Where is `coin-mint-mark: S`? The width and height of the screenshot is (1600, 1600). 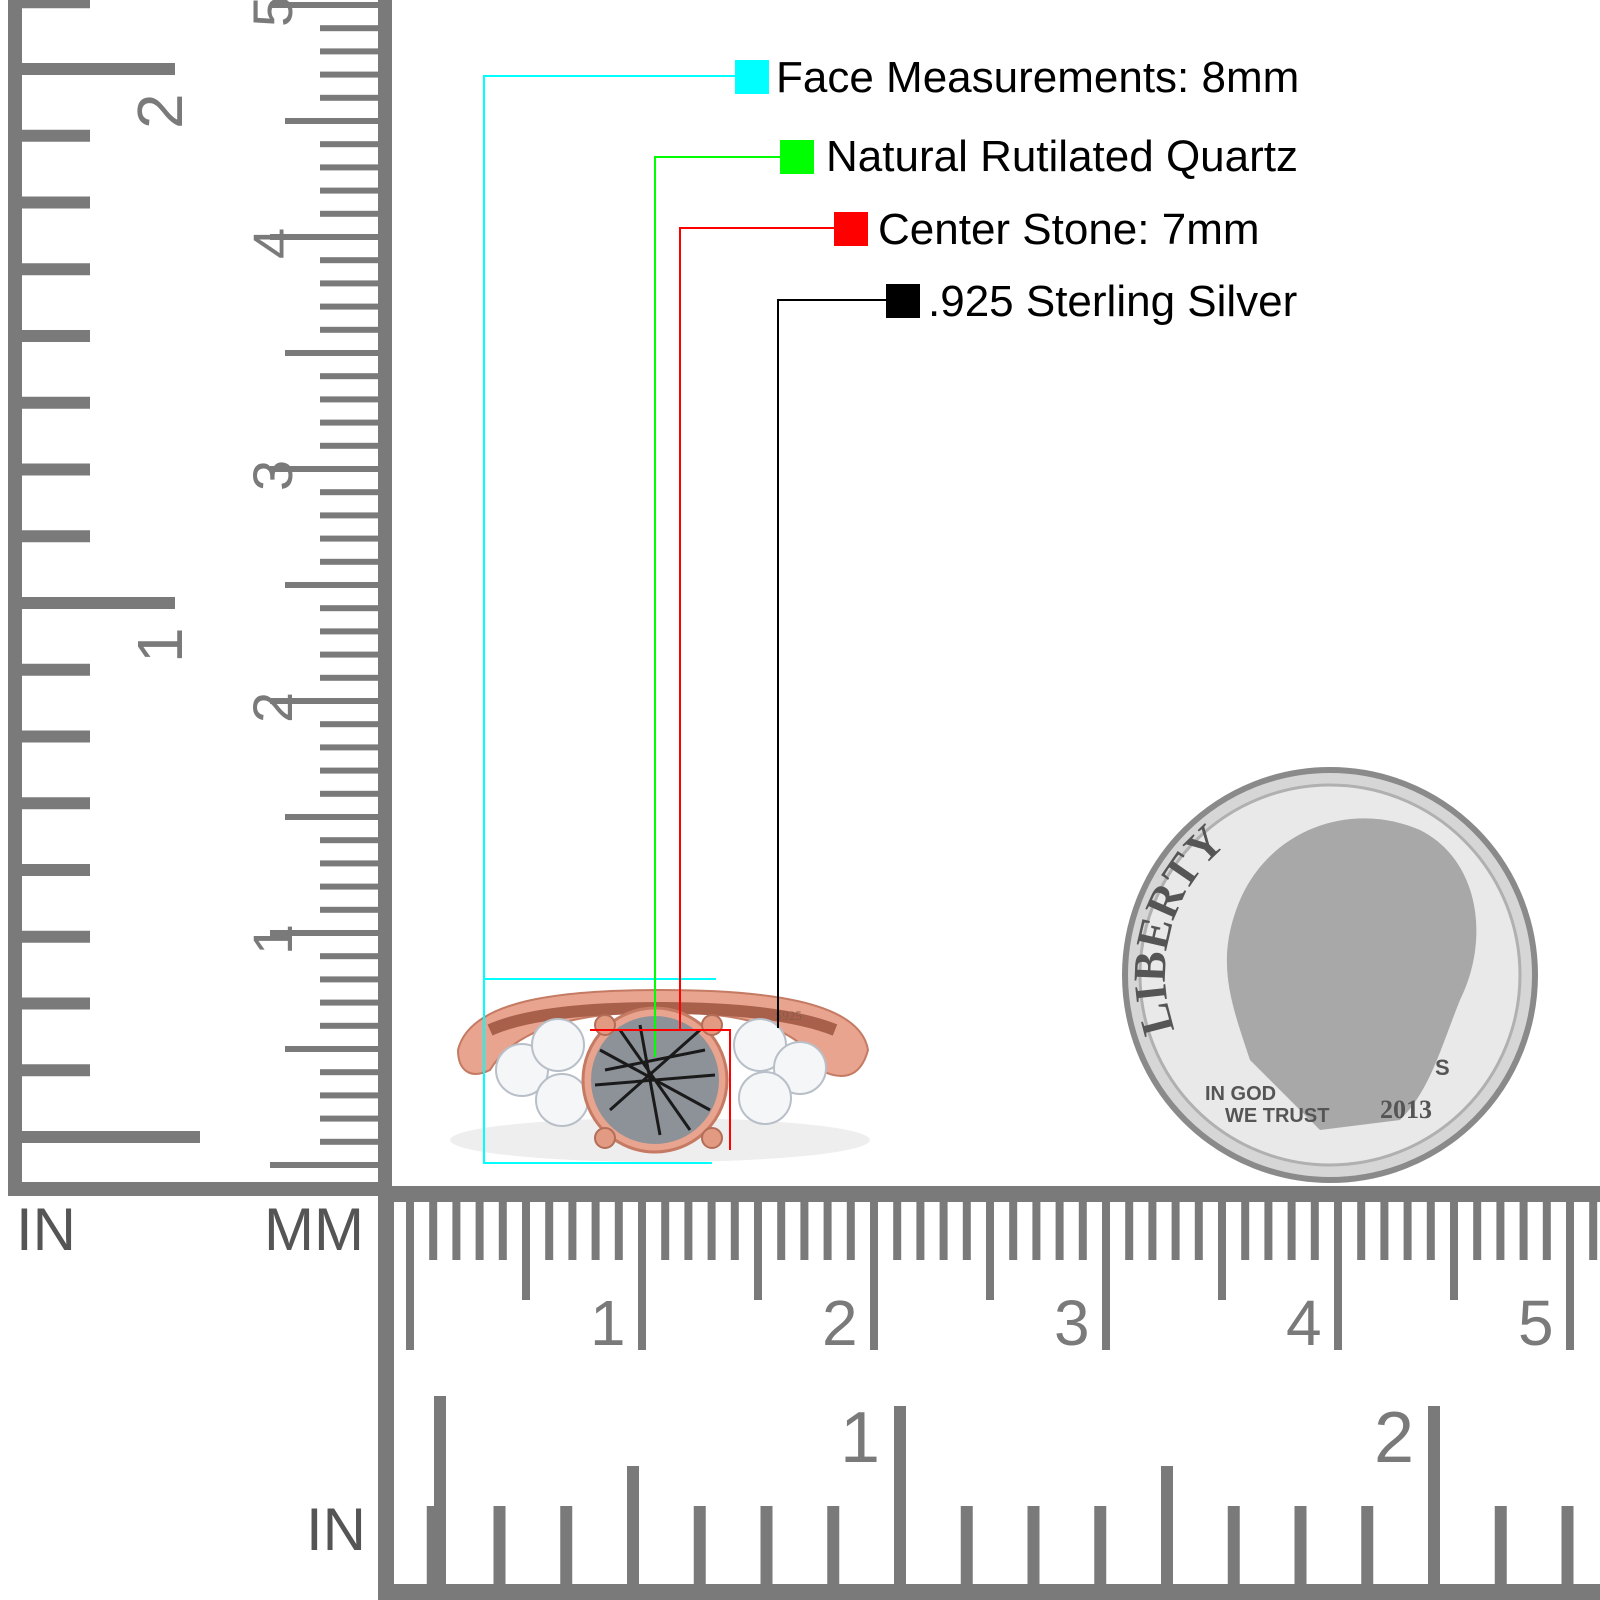
coin-mint-mark: S is located at coordinates (1442, 1067).